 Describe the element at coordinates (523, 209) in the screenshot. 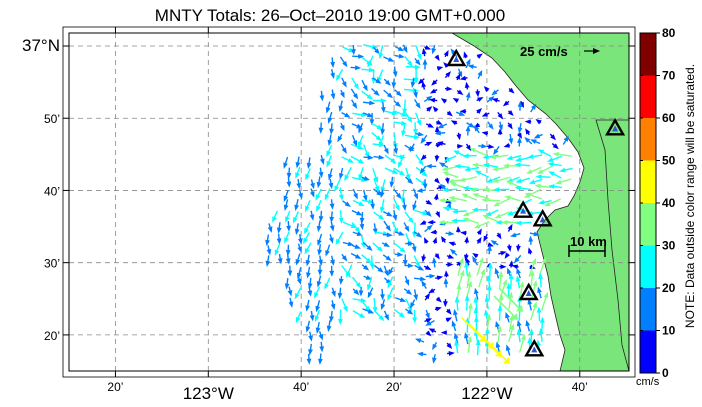

I see `radar-station-marker` at that location.